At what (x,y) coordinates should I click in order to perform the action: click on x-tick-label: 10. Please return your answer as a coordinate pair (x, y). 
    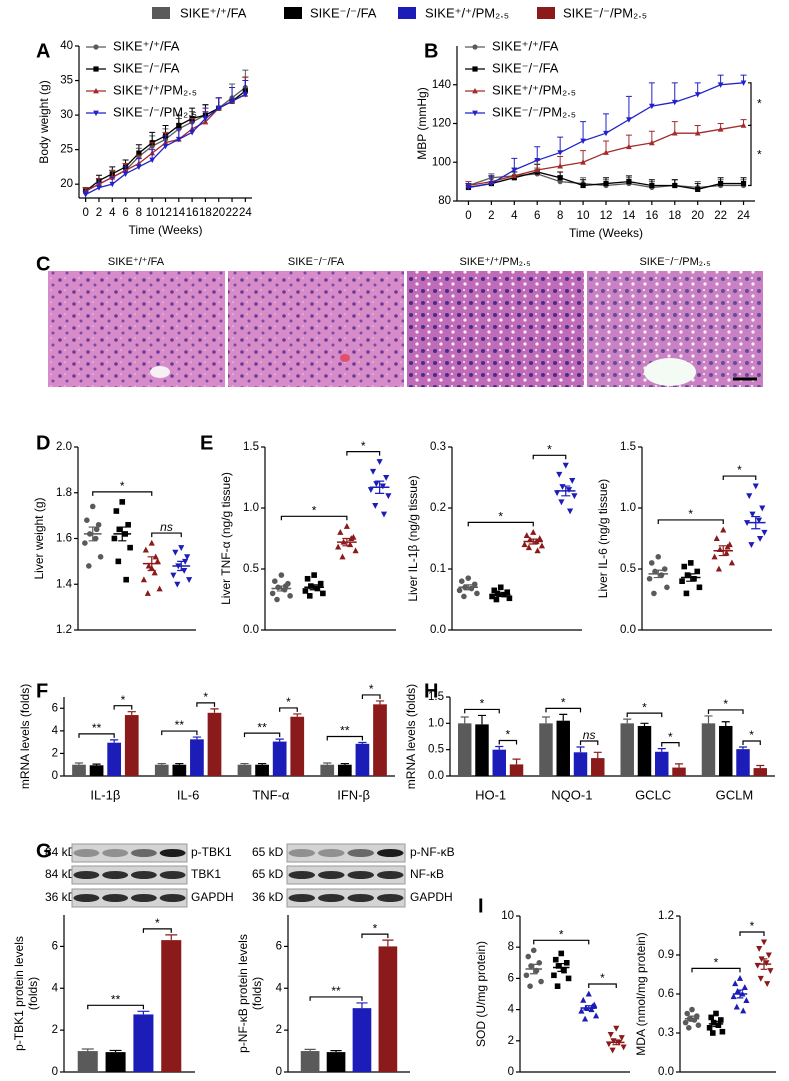
    Looking at the image, I should click on (152, 213).